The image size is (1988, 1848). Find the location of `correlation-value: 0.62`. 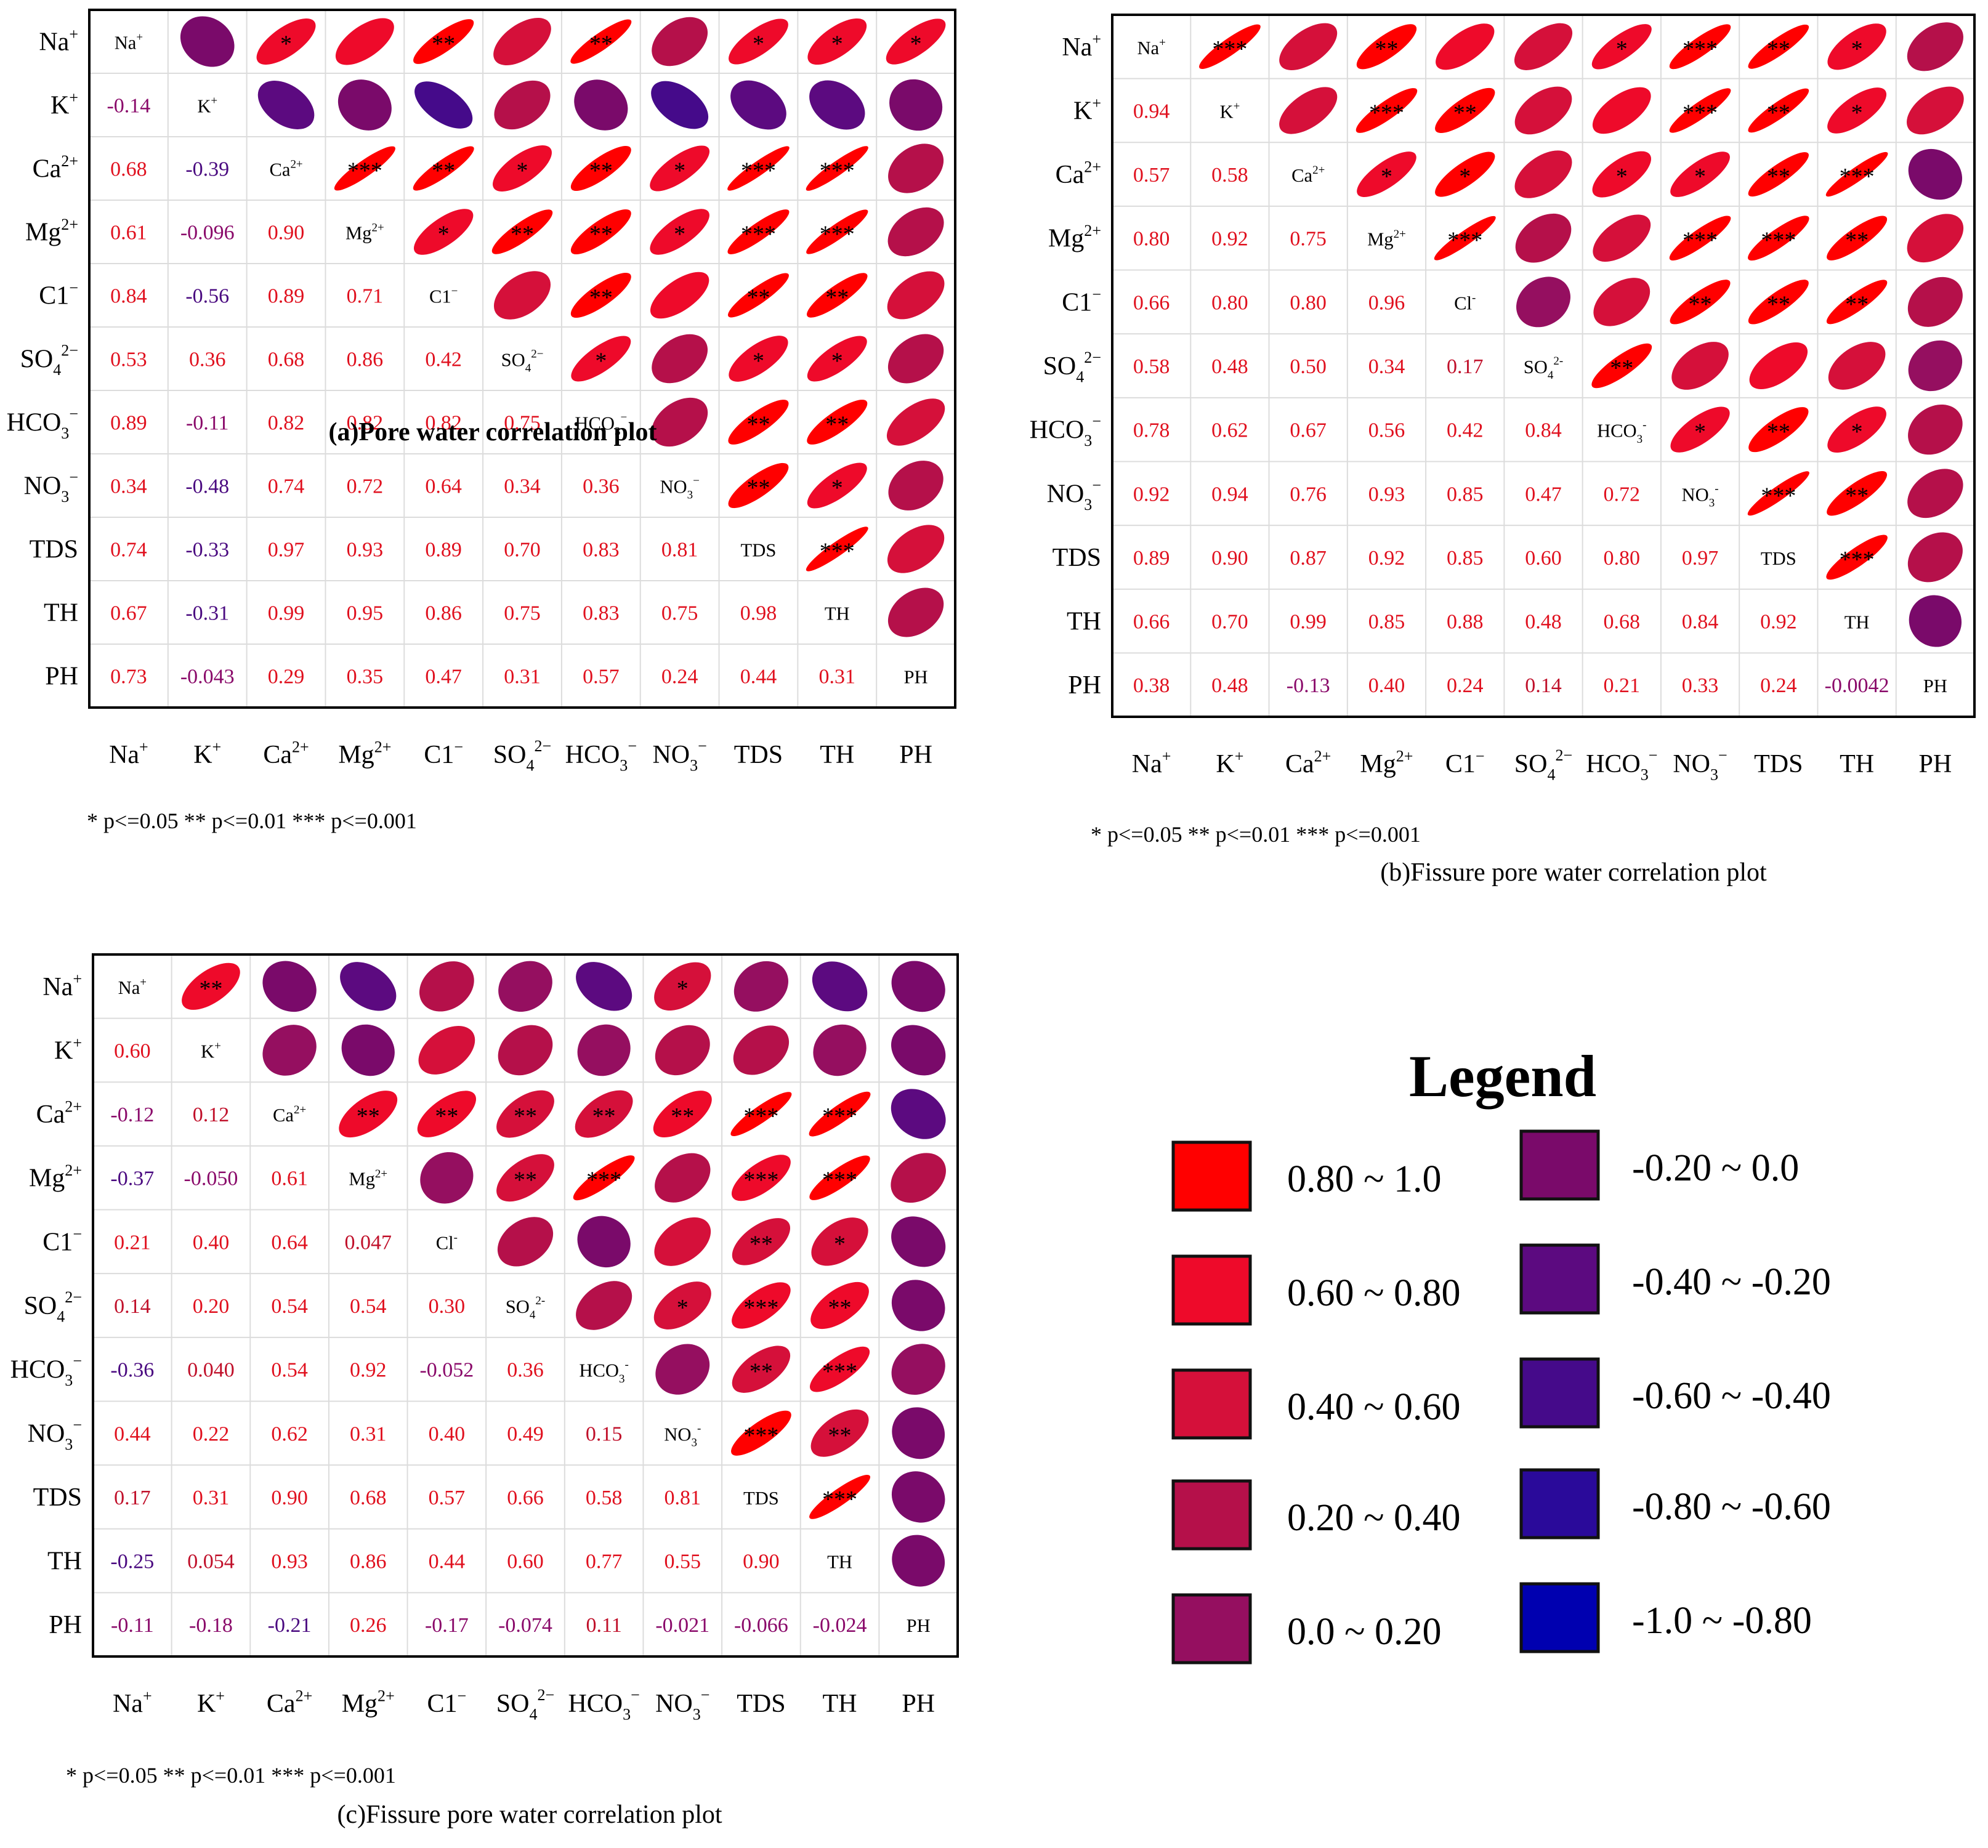

correlation-value: 0.62 is located at coordinates (289, 1433).